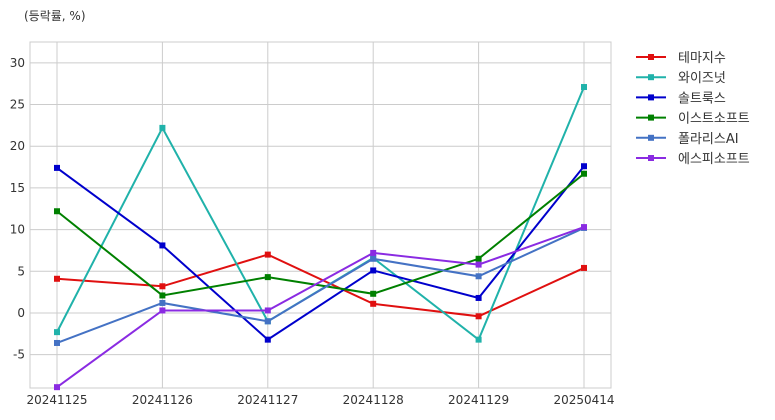 This screenshot has height=420, width=775. Describe the element at coordinates (56, 400) in the screenshot. I see `x-tick-label: 20241125` at that location.